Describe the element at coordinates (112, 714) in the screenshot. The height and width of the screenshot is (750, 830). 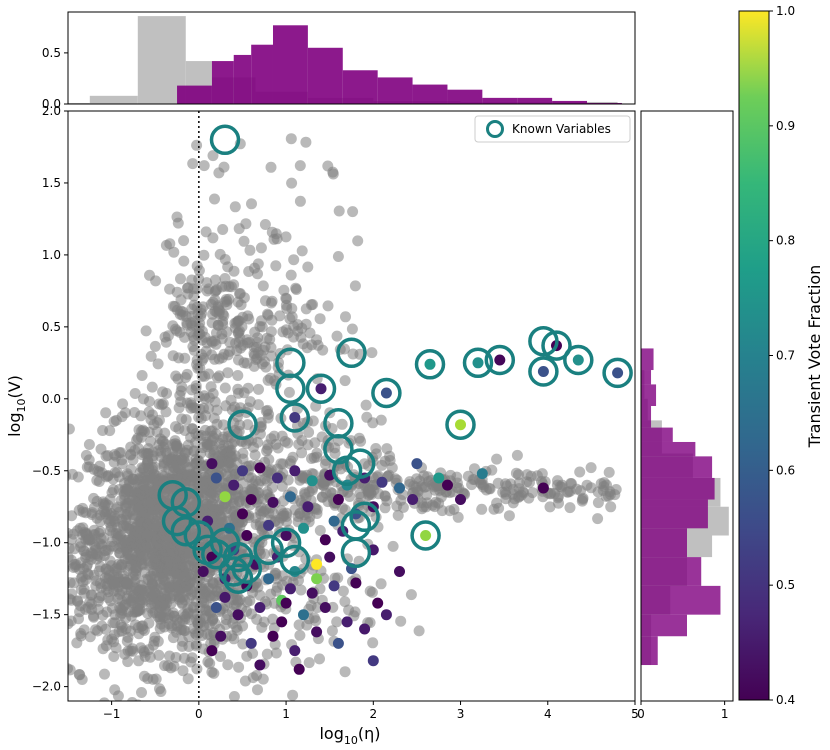
I see `x-tick-label: −1` at that location.